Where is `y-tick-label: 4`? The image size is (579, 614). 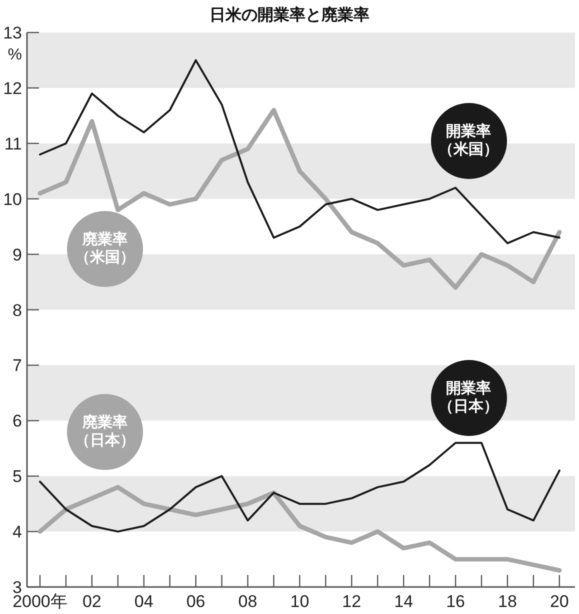 y-tick-label: 4 is located at coordinates (17, 532).